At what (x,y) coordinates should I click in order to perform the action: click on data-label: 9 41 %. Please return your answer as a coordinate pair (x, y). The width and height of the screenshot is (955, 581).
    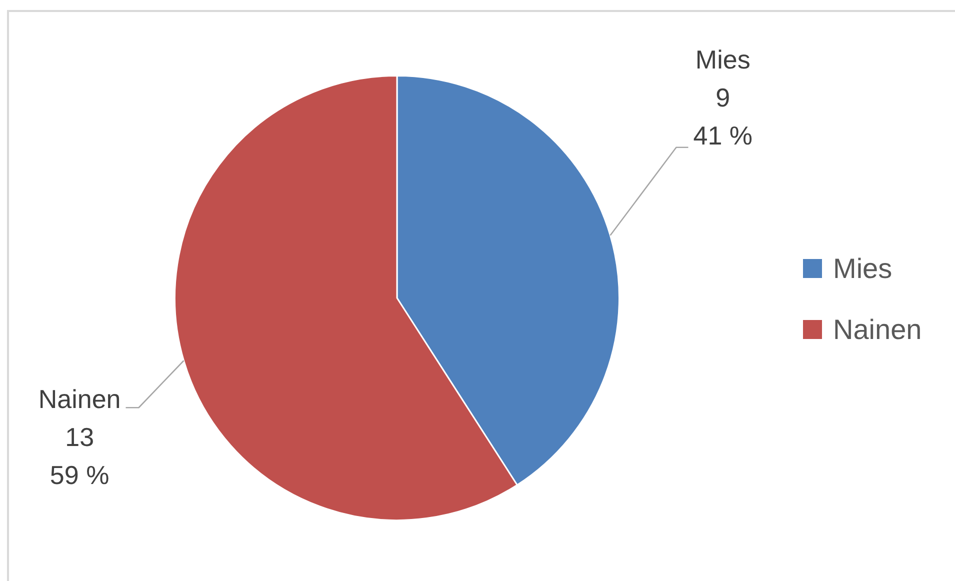
    Looking at the image, I should click on (723, 116).